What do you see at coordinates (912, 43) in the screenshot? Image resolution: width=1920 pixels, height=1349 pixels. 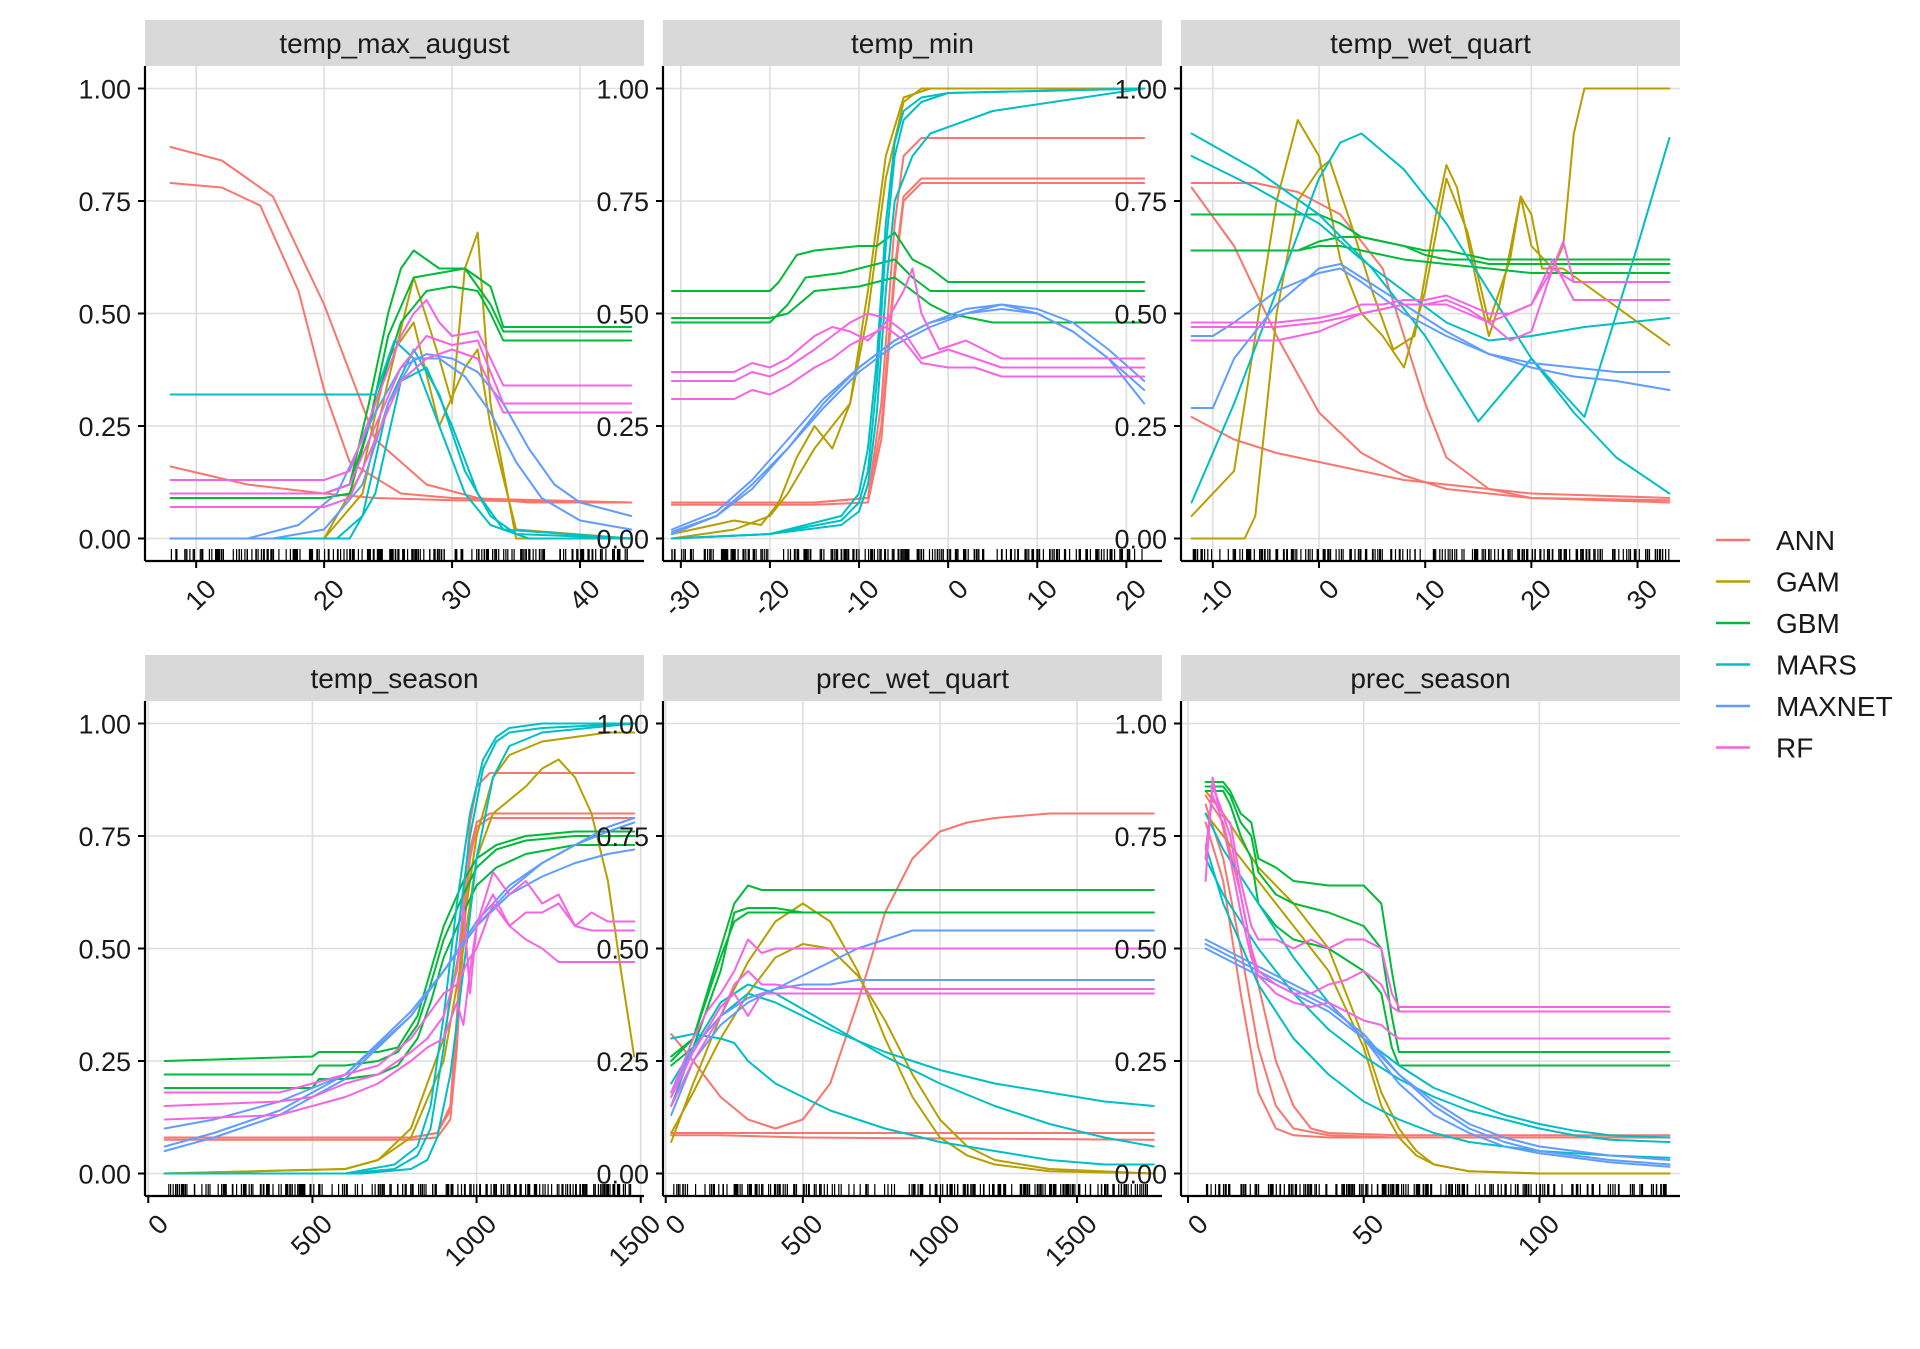 I see `facet-strip-label: temp_min` at bounding box center [912, 43].